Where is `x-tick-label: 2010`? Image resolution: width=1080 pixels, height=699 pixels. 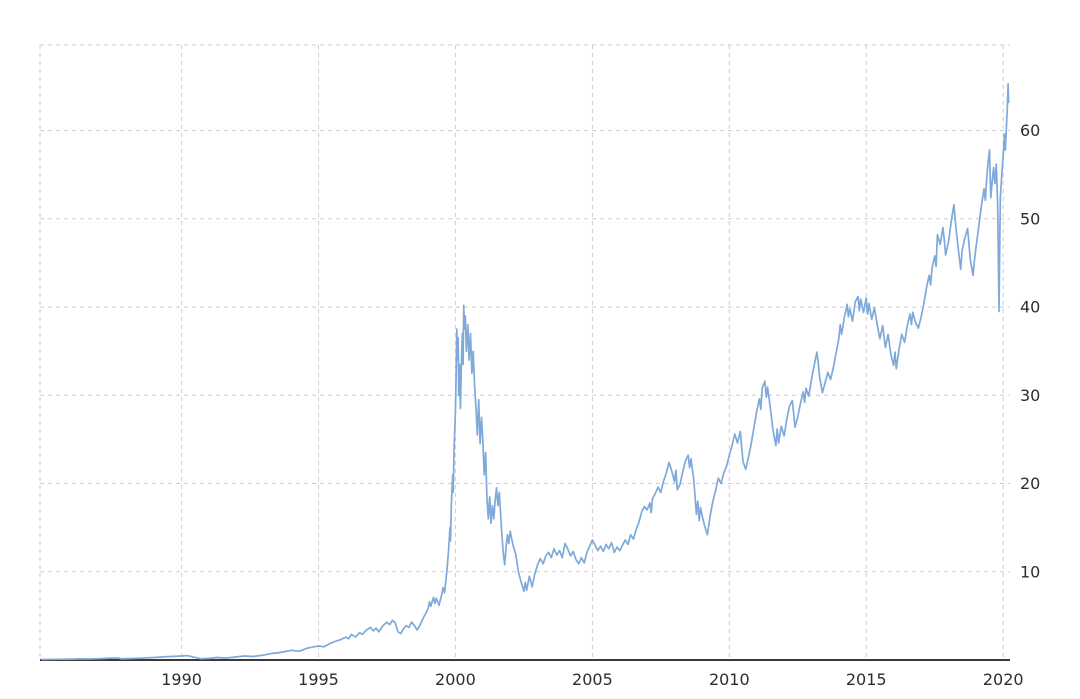
x-tick-label: 2010 is located at coordinates (729, 679).